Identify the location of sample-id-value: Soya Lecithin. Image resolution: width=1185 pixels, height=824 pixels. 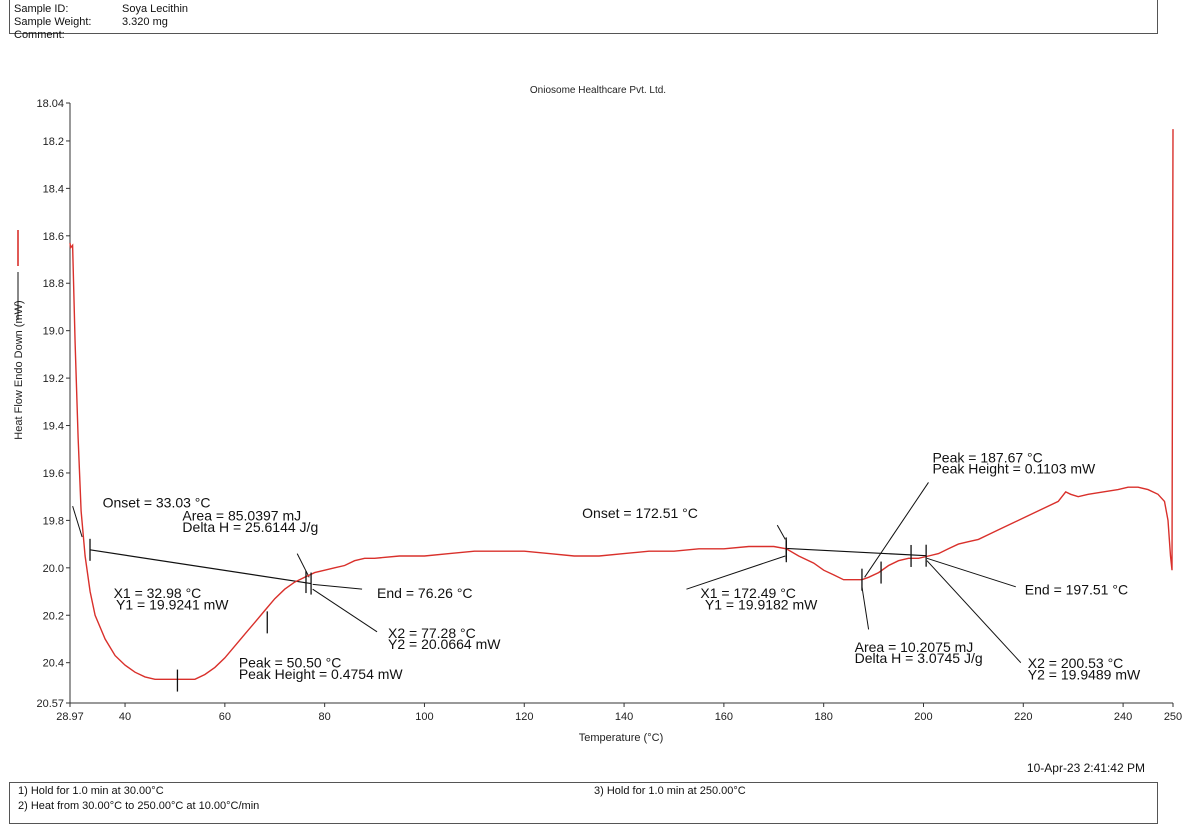
(155, 9).